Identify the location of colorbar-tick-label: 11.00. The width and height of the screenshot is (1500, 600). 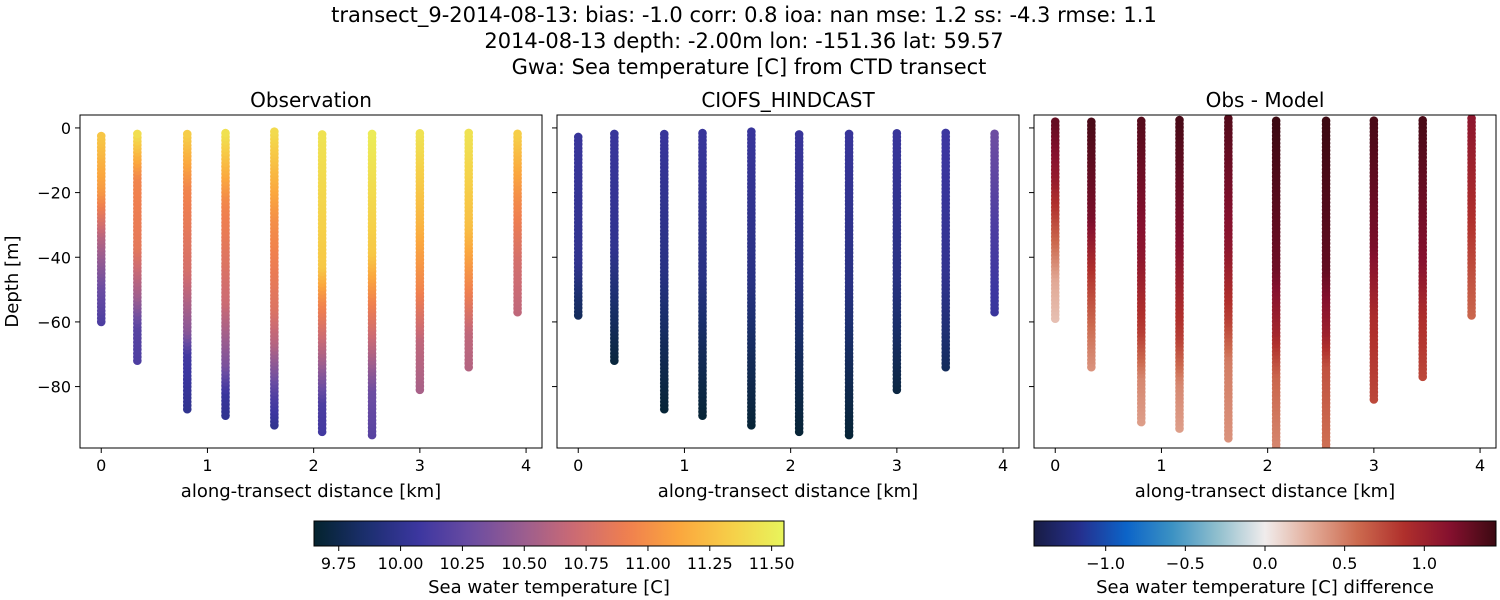
(648, 563).